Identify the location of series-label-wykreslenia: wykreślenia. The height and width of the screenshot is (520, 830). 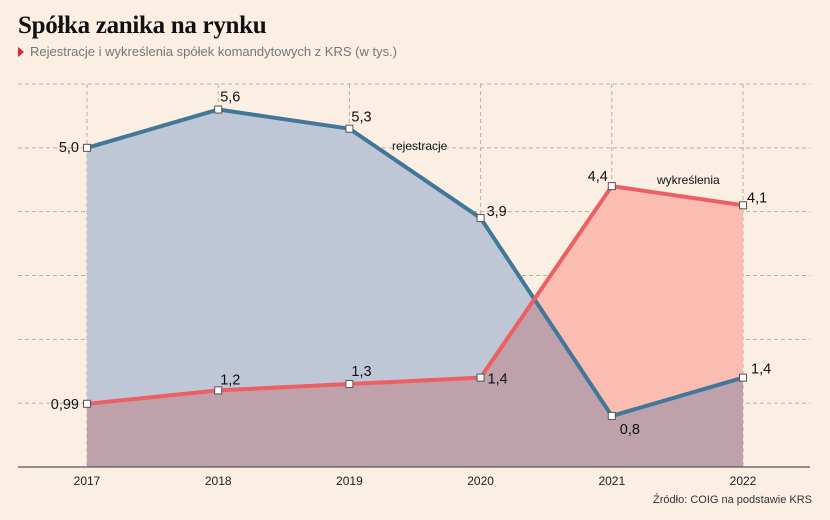
(688, 180).